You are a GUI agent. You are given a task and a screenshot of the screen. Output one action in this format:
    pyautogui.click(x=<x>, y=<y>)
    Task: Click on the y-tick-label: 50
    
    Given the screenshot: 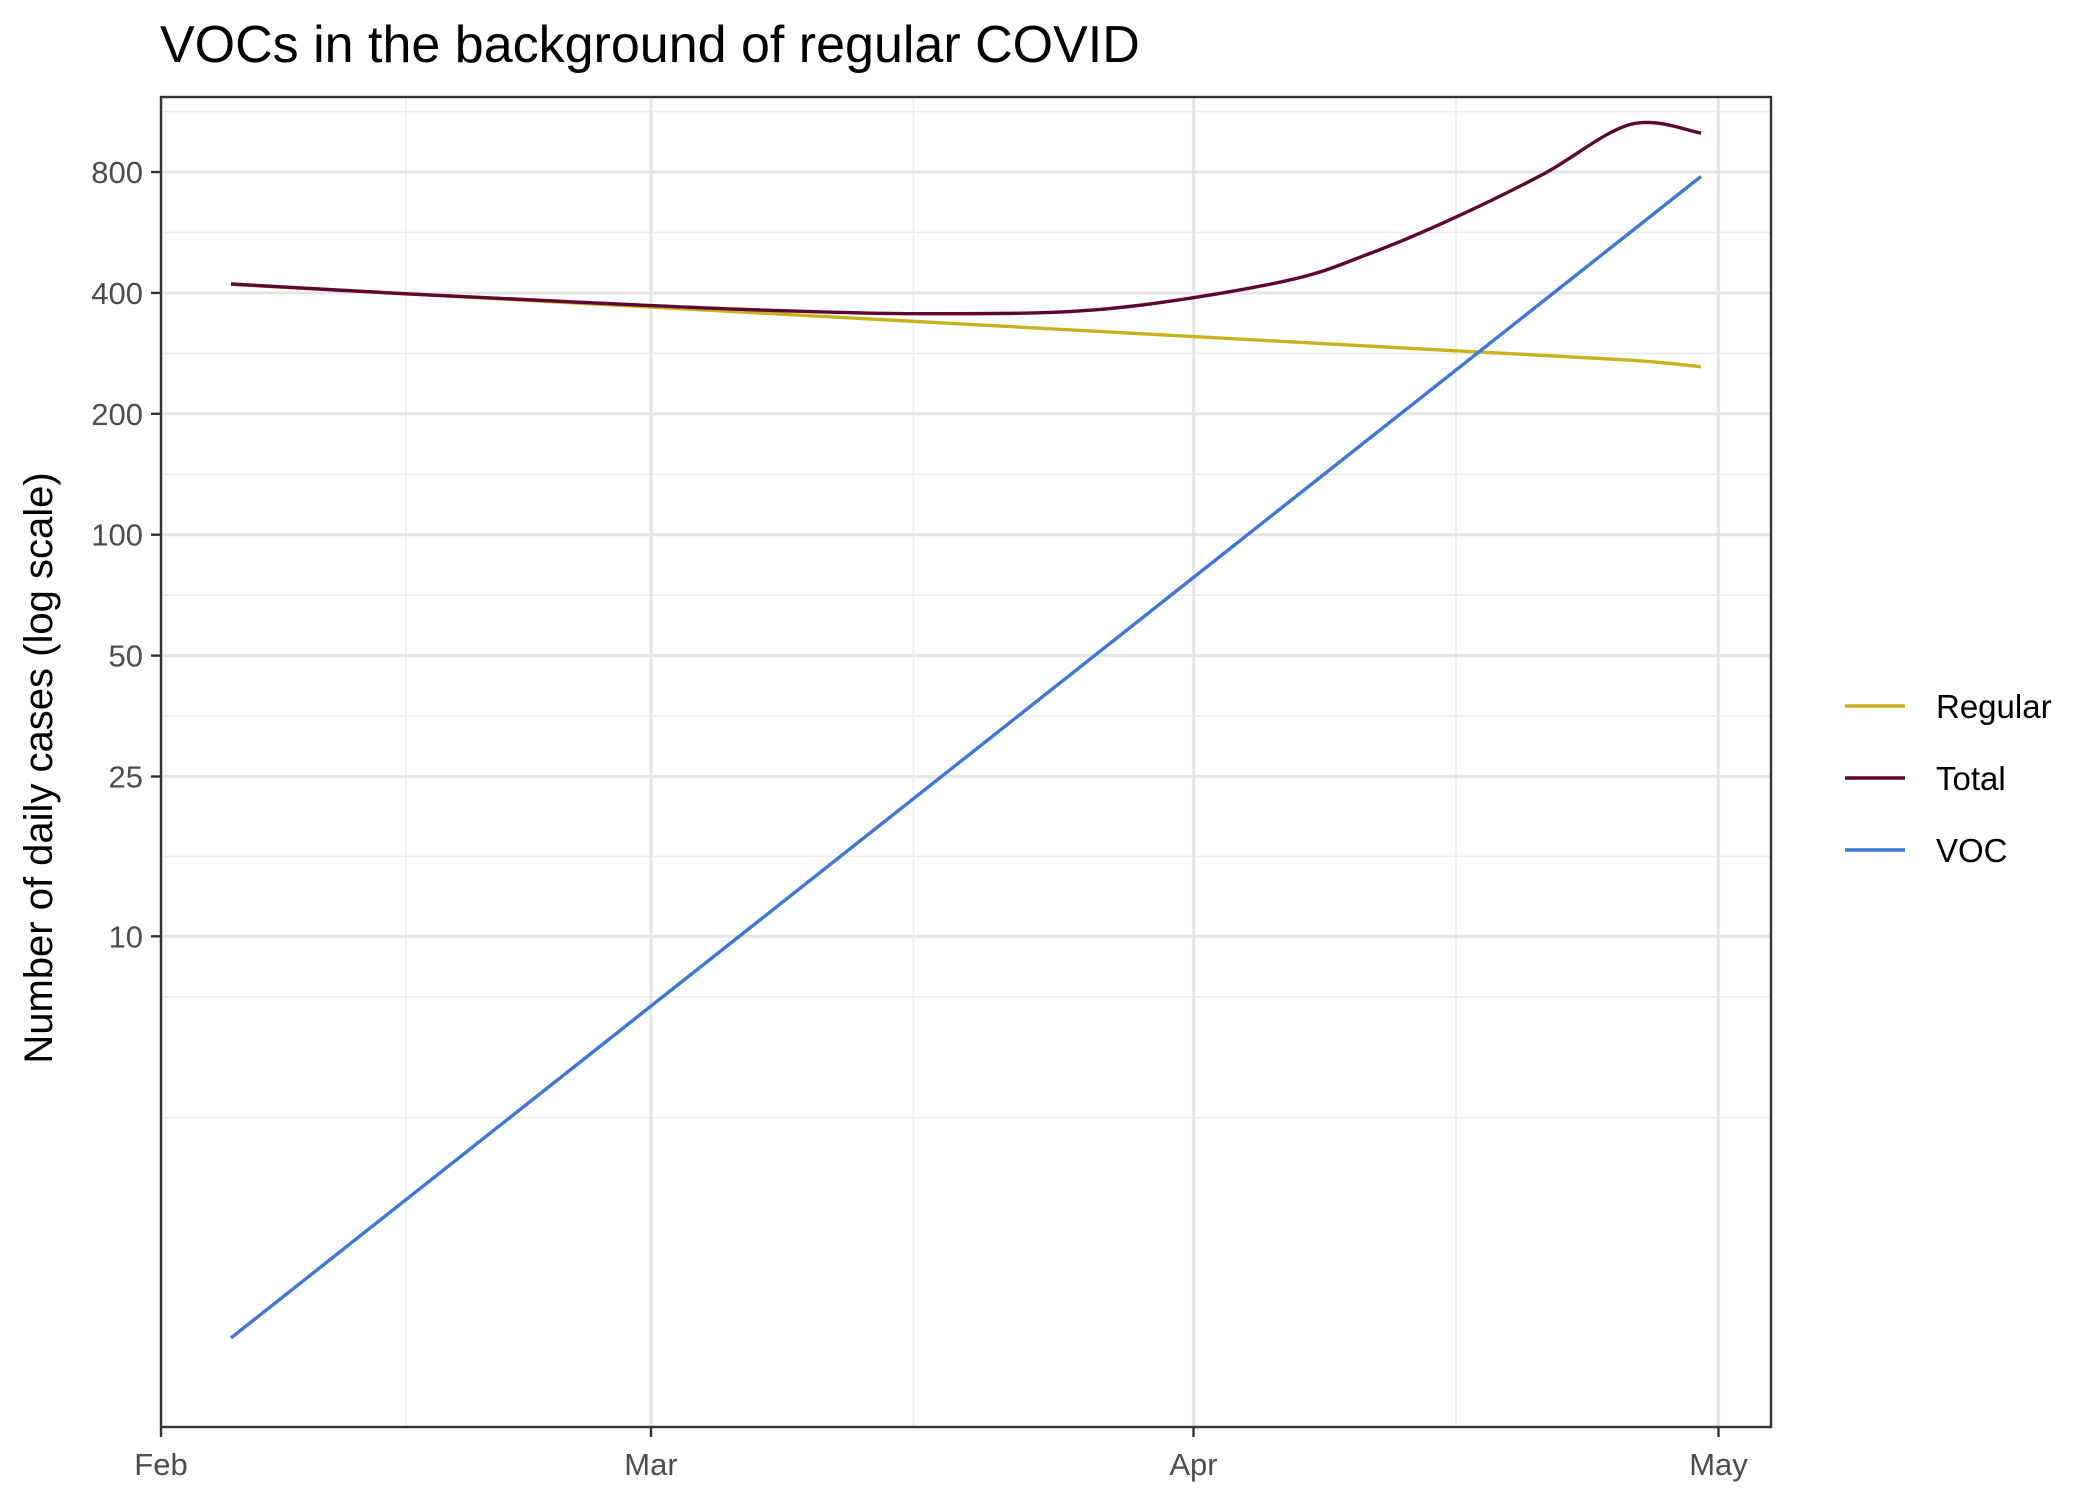 What is the action you would take?
    pyautogui.click(x=126, y=656)
    